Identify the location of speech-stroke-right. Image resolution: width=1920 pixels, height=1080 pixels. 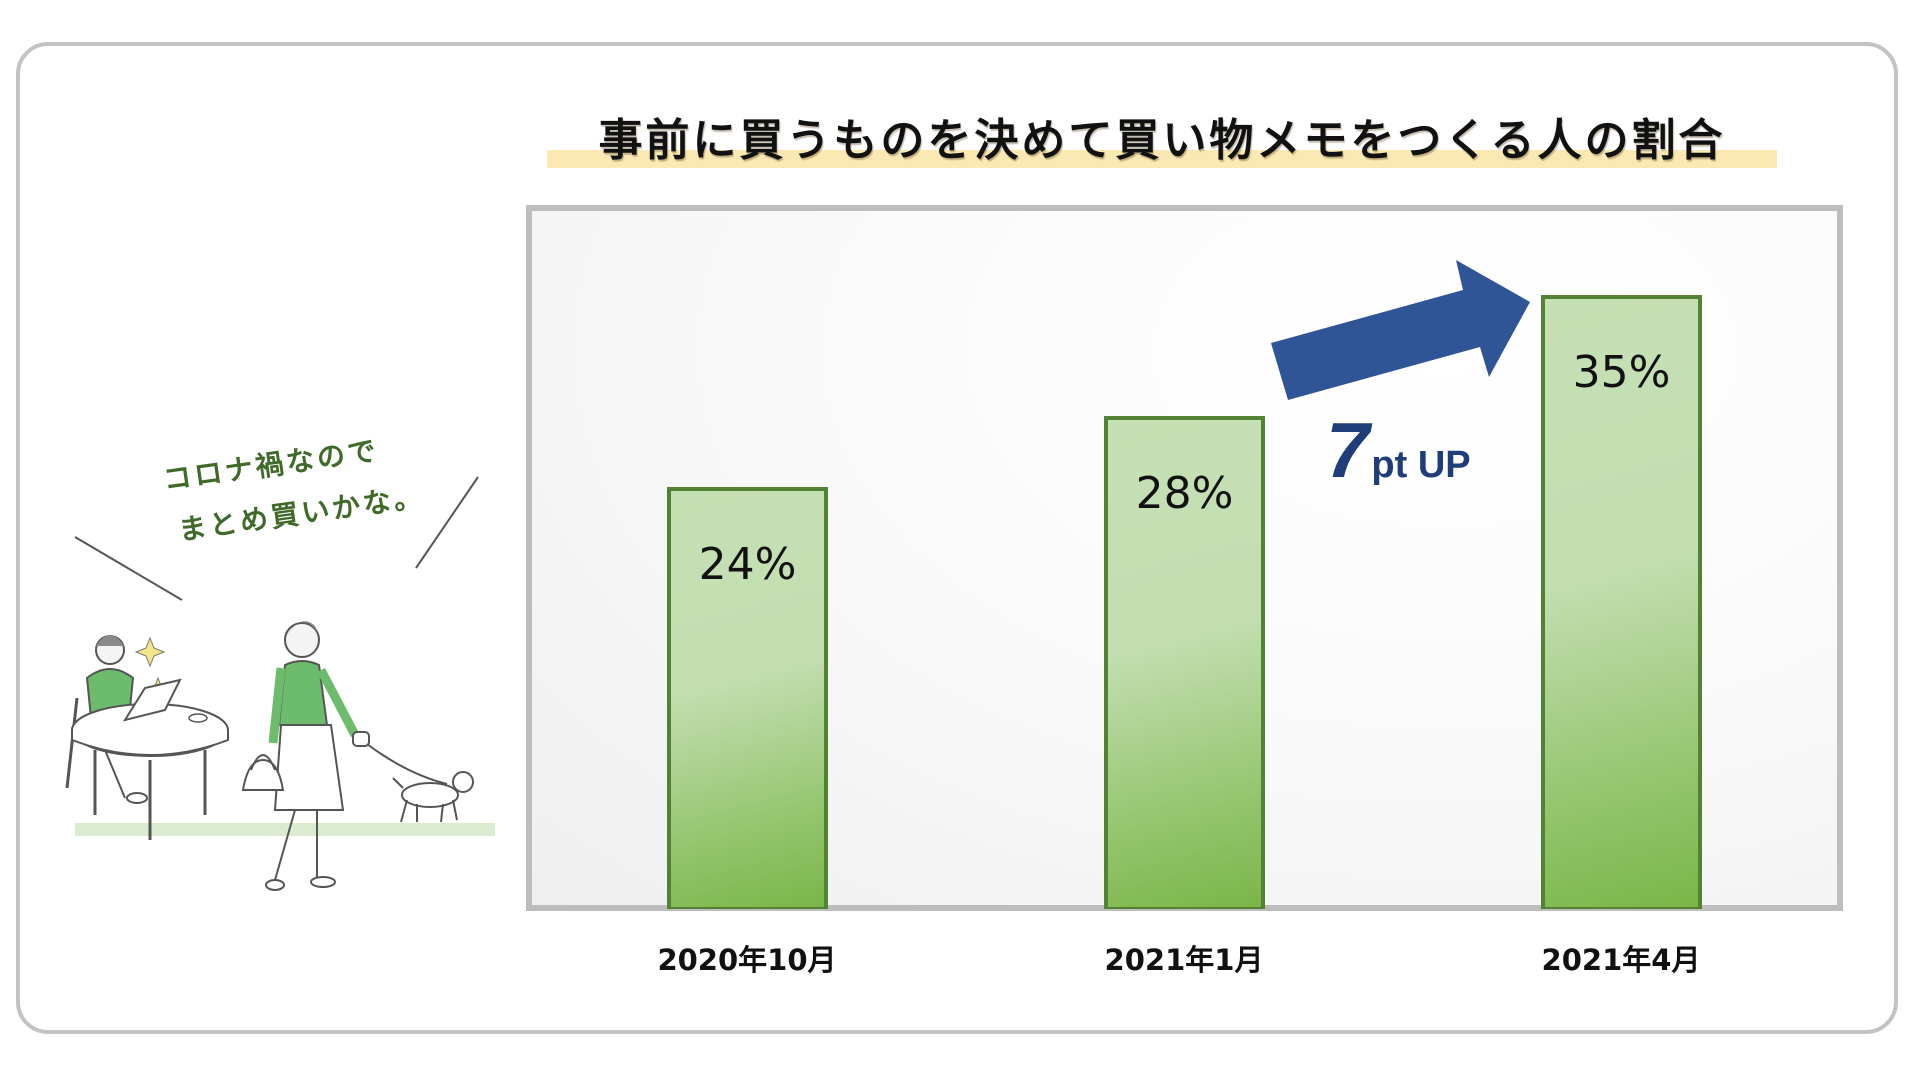
(447, 522).